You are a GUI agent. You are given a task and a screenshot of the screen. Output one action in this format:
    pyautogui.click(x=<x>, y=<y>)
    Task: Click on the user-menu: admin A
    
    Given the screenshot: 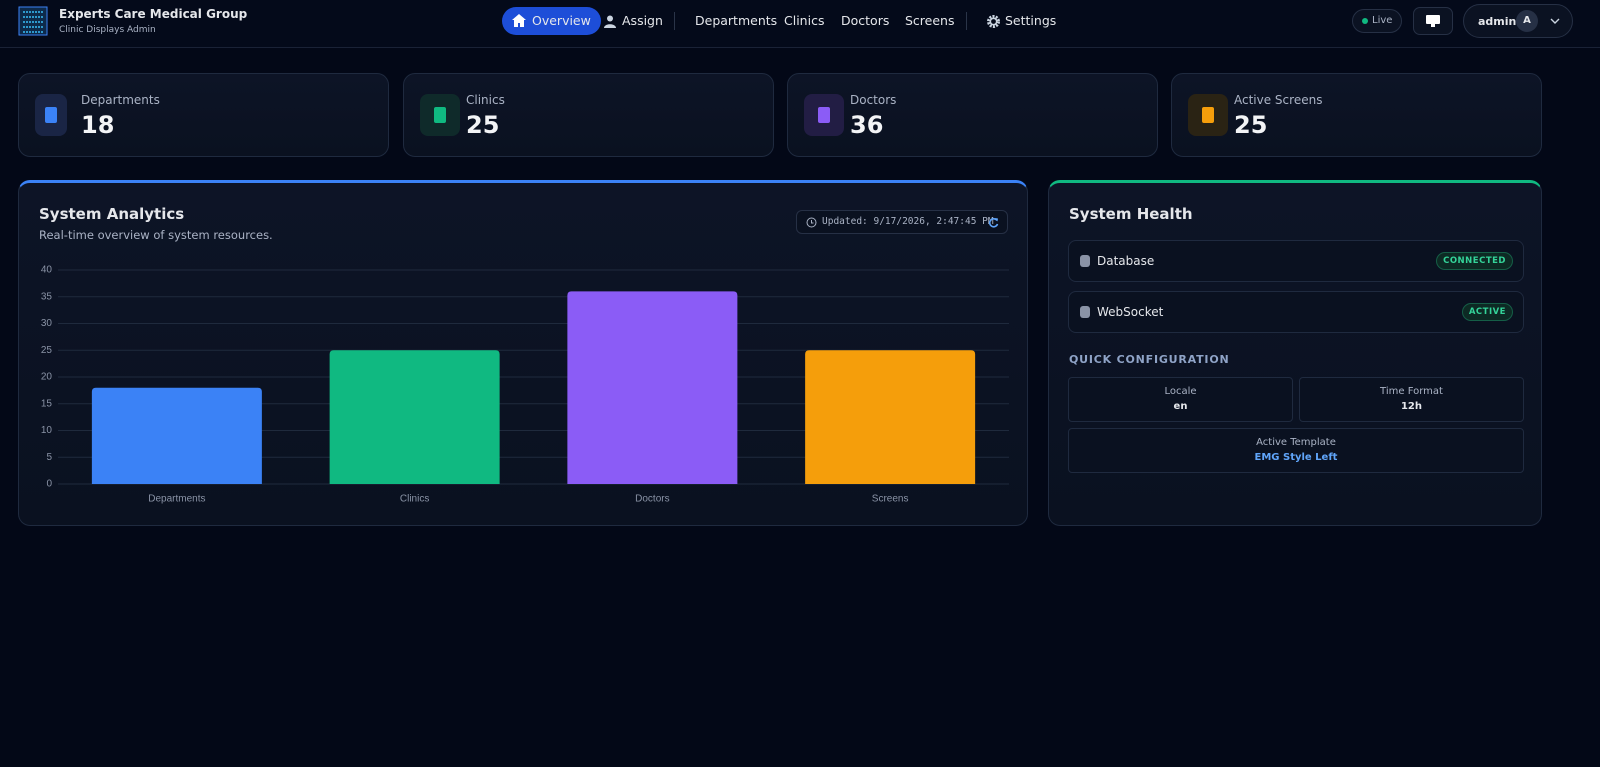 What is the action you would take?
    pyautogui.click(x=1518, y=21)
    